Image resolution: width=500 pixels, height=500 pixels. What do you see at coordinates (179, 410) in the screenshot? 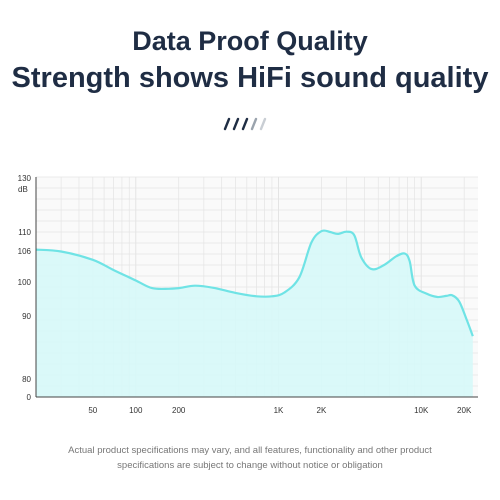
I see `x-tick-label: 200` at bounding box center [179, 410].